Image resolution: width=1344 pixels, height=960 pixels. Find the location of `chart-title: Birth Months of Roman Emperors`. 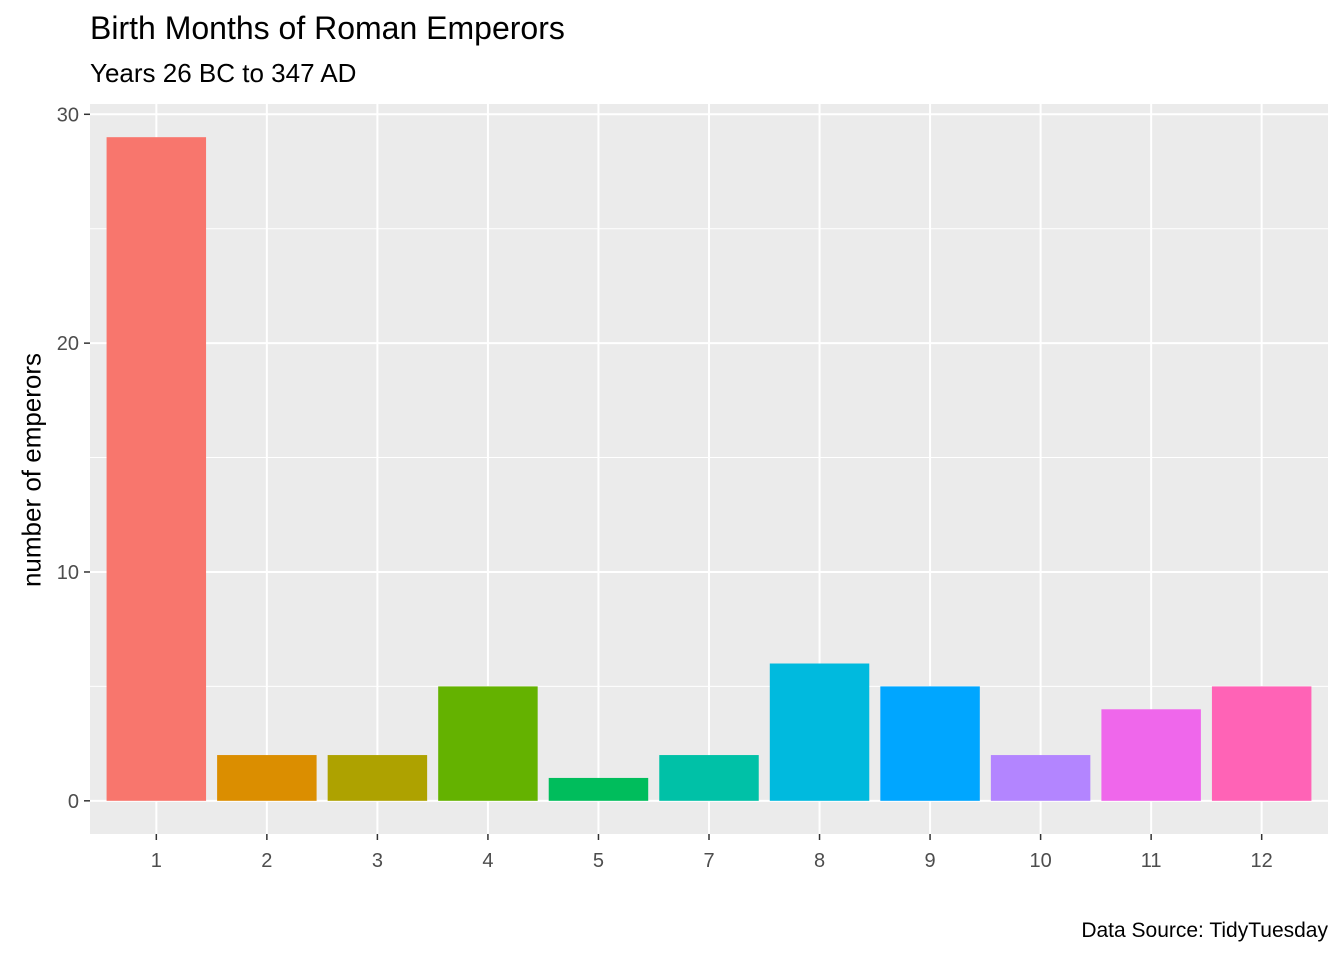

chart-title: Birth Months of Roman Emperors is located at coordinates (327, 28).